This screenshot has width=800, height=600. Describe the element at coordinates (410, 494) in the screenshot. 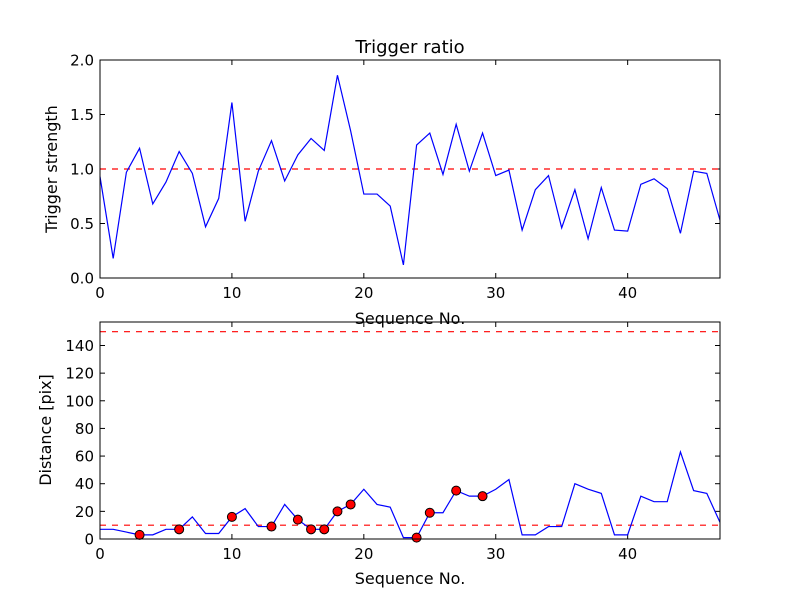

I see `series-line` at that location.